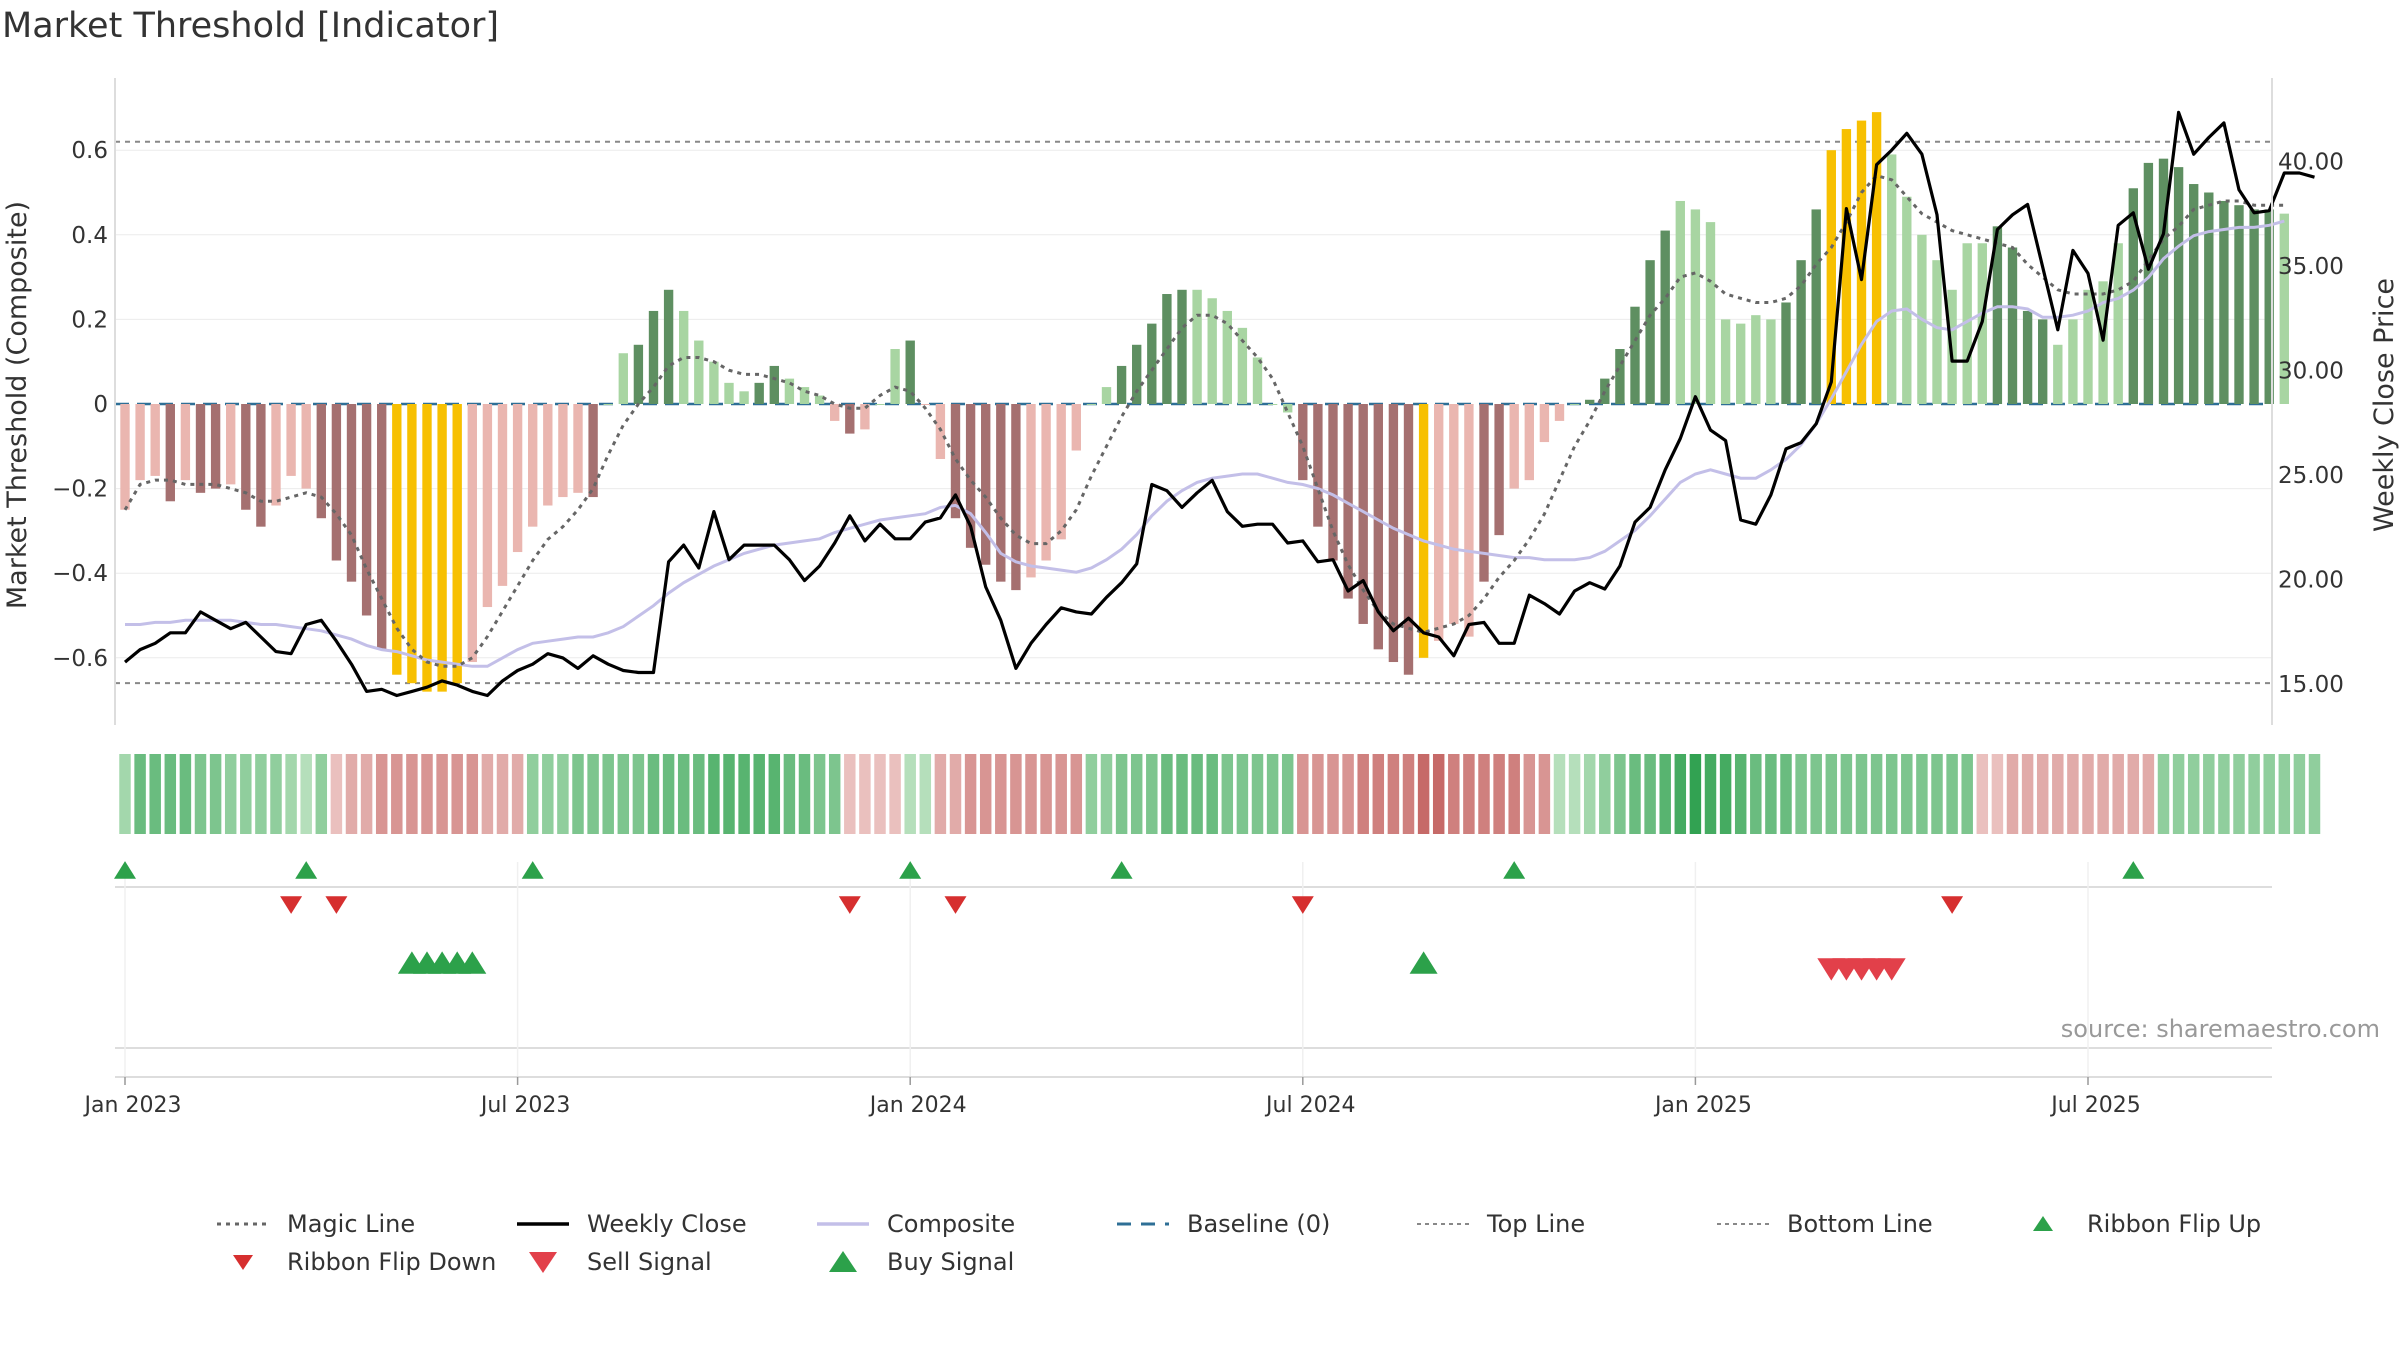  What do you see at coordinates (667, 1224) in the screenshot?
I see `legend-label: Weekly Close` at bounding box center [667, 1224].